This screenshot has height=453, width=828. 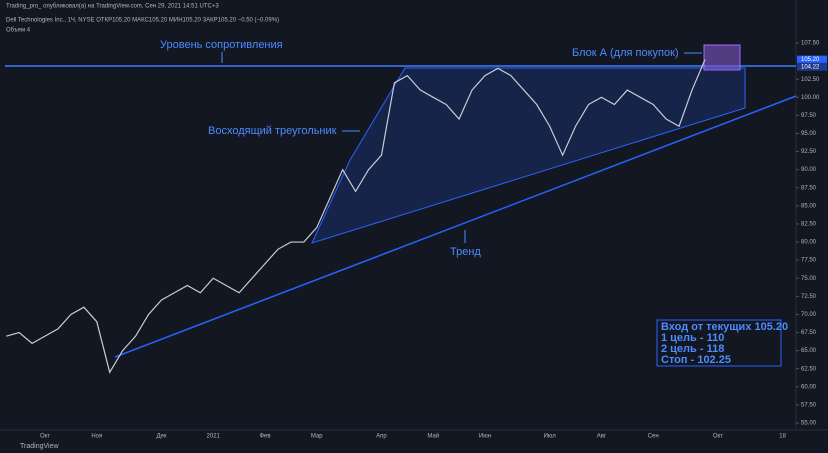 I want to click on info-line: Стоп - 102.25, so click(x=696, y=360).